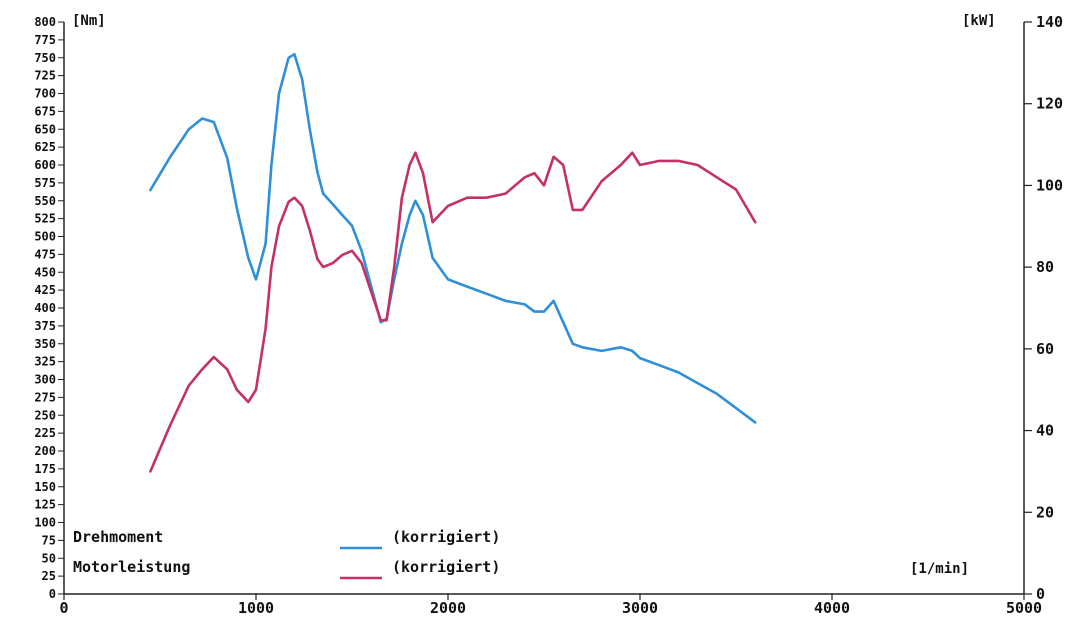  I want to click on right-tick-label-0: 0, so click(1040, 594).